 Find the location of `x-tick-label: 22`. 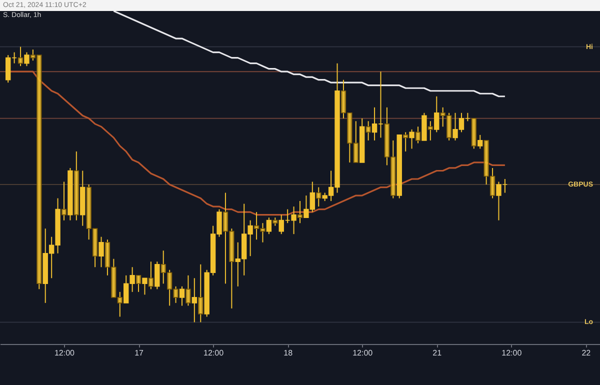

x-tick-label: 22 is located at coordinates (587, 353).